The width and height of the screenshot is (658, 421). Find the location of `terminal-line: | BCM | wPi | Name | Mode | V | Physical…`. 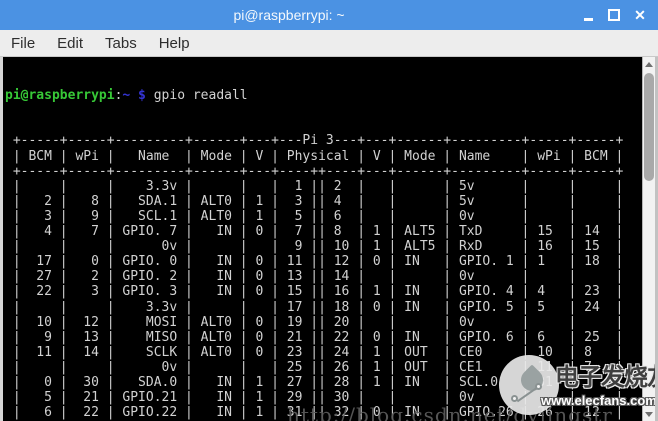

terminal-line: | BCM | wPi | Name | Mode | V | Physical… is located at coordinates (314, 156).